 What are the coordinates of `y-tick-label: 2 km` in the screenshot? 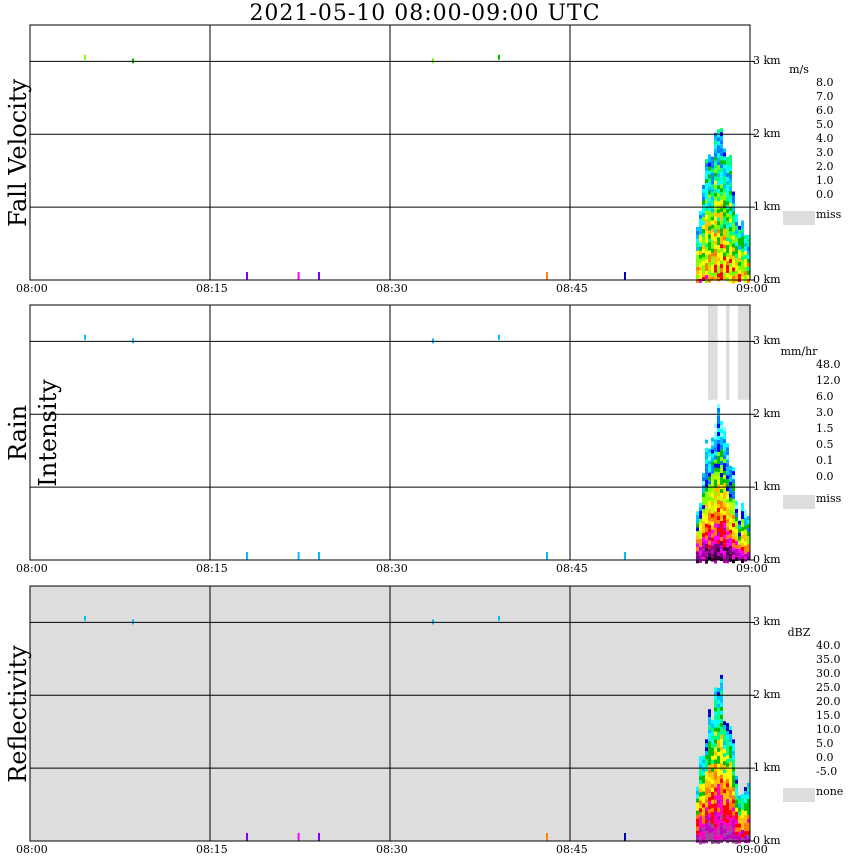 It's located at (767, 134).